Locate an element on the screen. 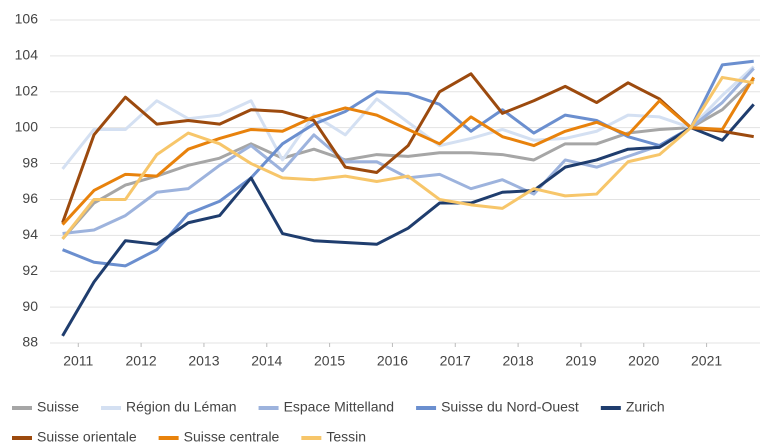  y-tick-label: 100 is located at coordinates (27, 126).